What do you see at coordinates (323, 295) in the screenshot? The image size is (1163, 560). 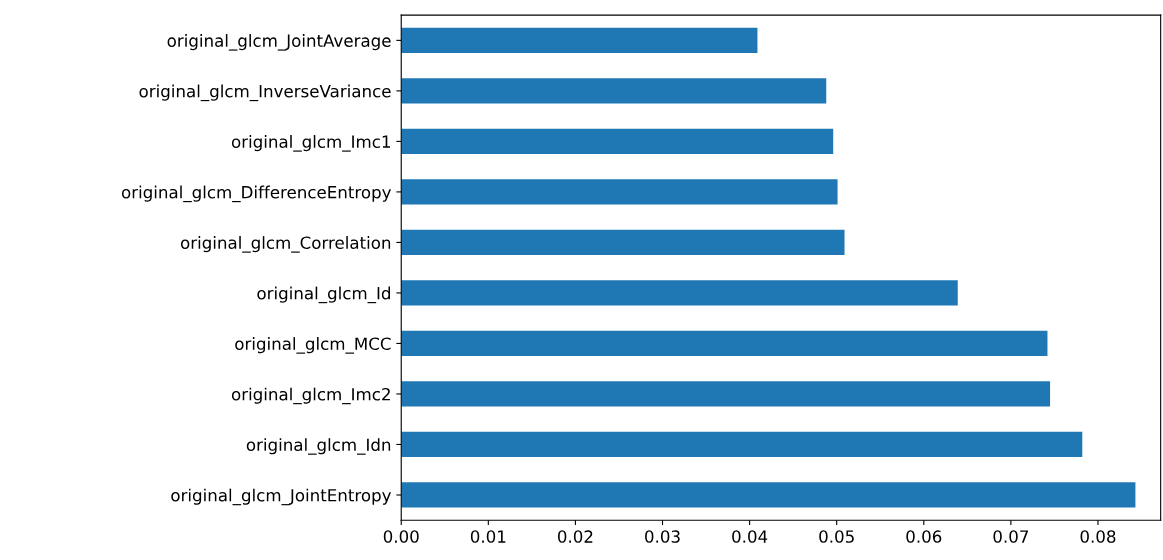 I see `y-tick-label: original_glcm_Id` at bounding box center [323, 295].